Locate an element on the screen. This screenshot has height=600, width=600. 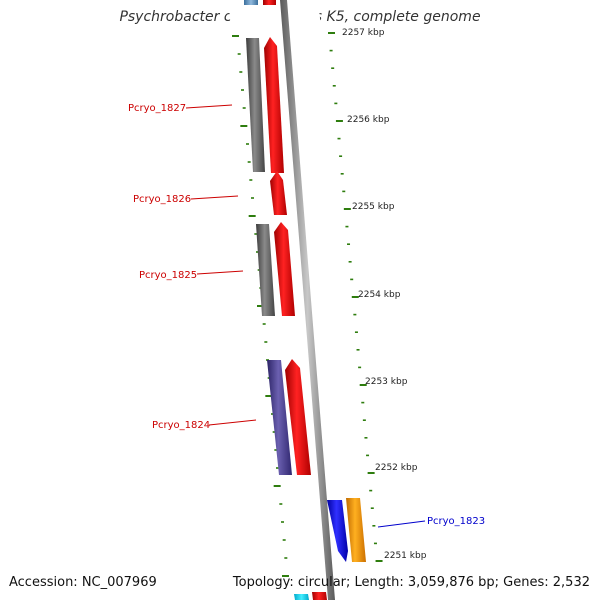
gene-pcryo-1825-gray is located at coordinates (265, 270).